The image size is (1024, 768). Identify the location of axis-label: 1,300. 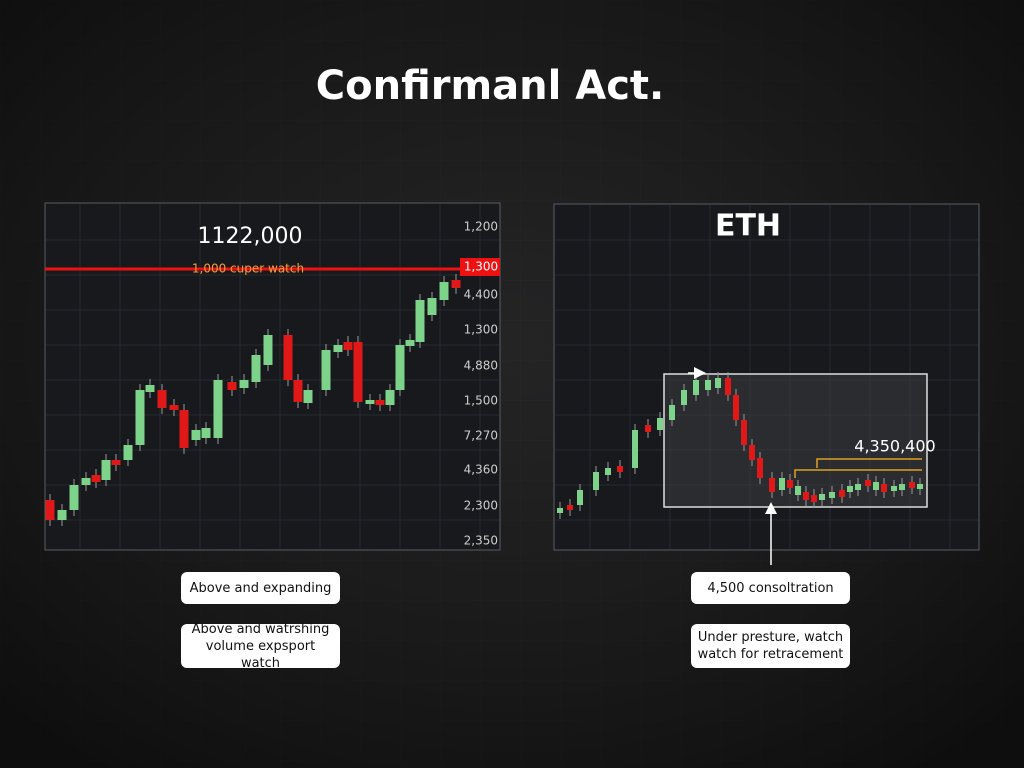
(481, 330).